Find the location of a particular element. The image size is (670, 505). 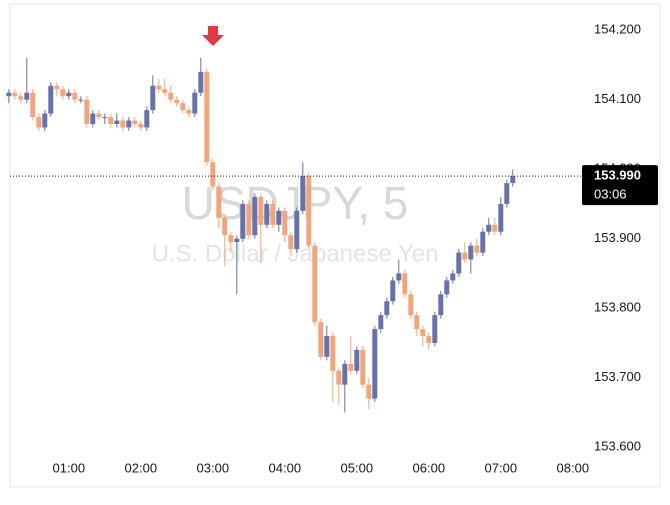

x-tick-label: 04:00 is located at coordinates (285, 467).